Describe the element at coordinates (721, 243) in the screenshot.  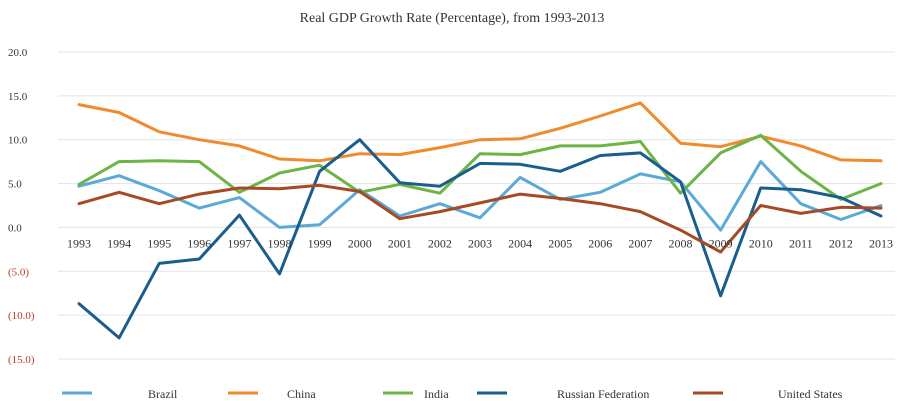
I see `x-tick-label: 2009` at that location.